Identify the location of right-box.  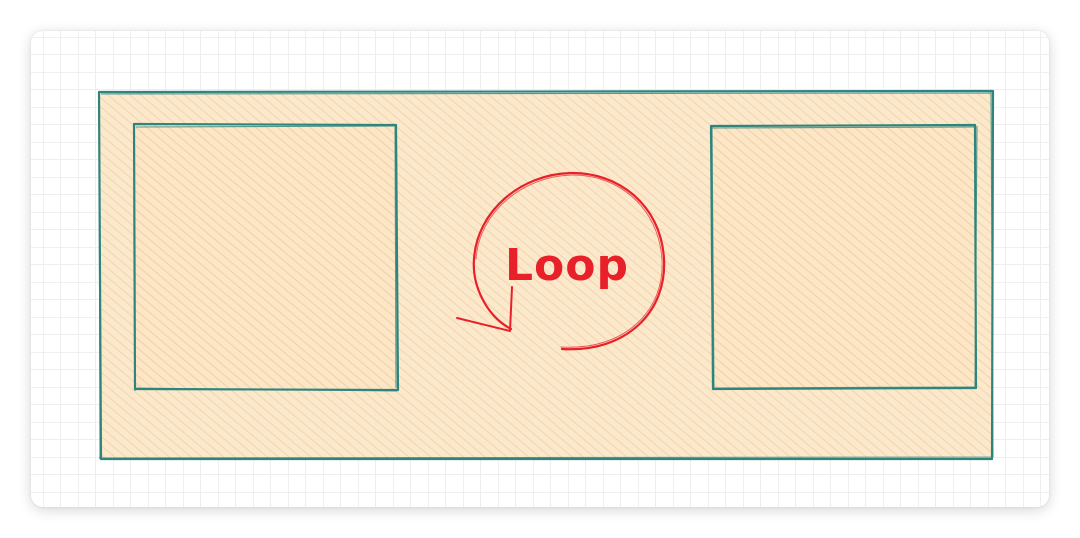
(843, 257).